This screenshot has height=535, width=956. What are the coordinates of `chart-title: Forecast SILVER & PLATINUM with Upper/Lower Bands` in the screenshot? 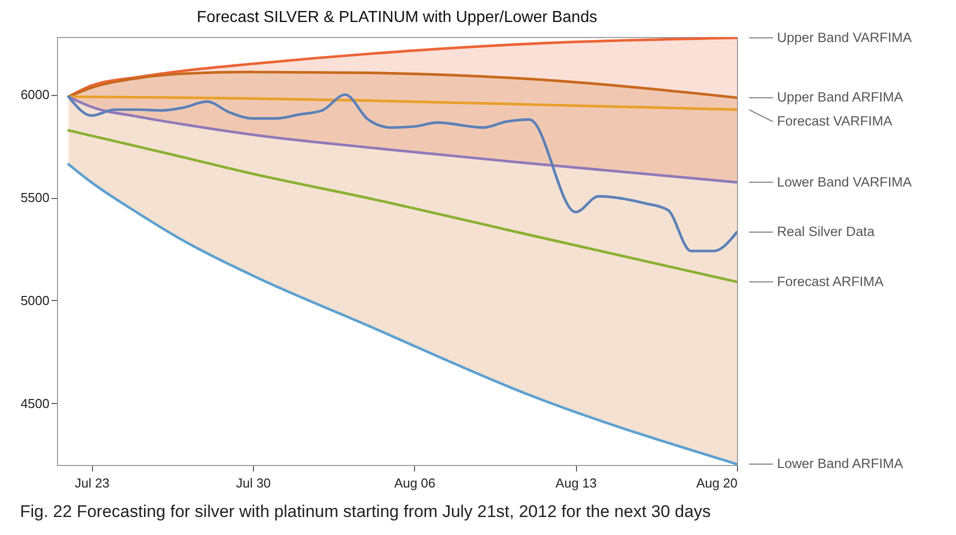 It's located at (397, 17).